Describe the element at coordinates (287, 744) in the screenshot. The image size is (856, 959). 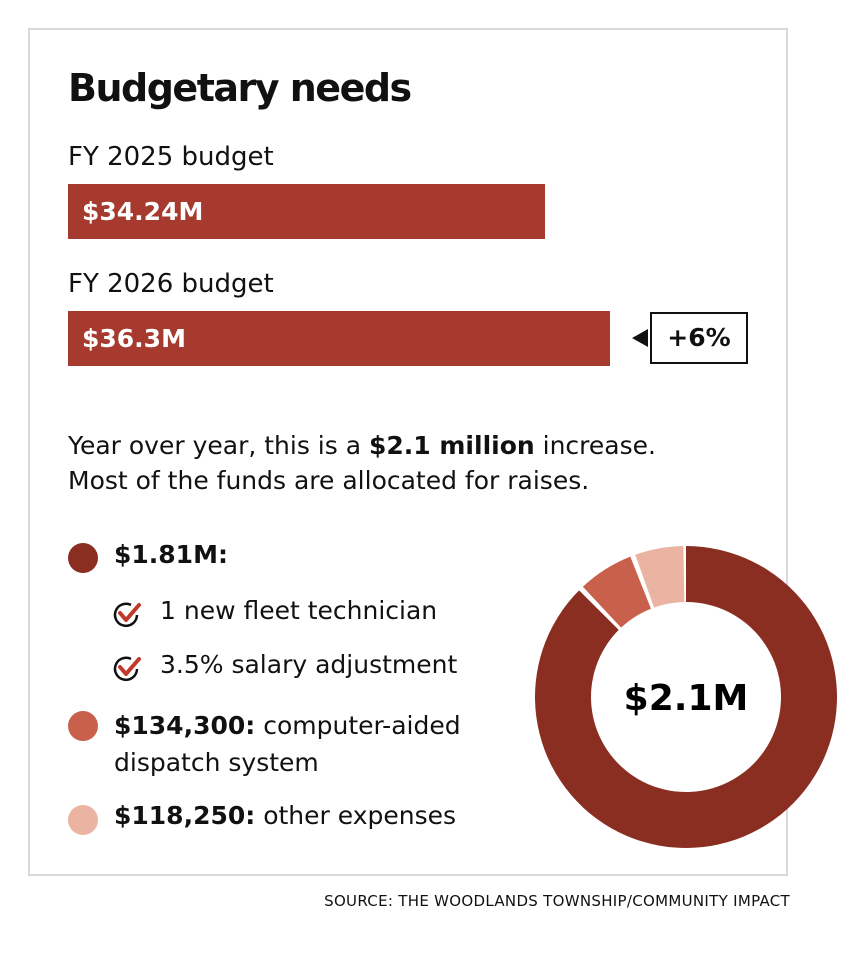
I see `legend-label-2: $134,300: computer-aided dispatch system` at that location.